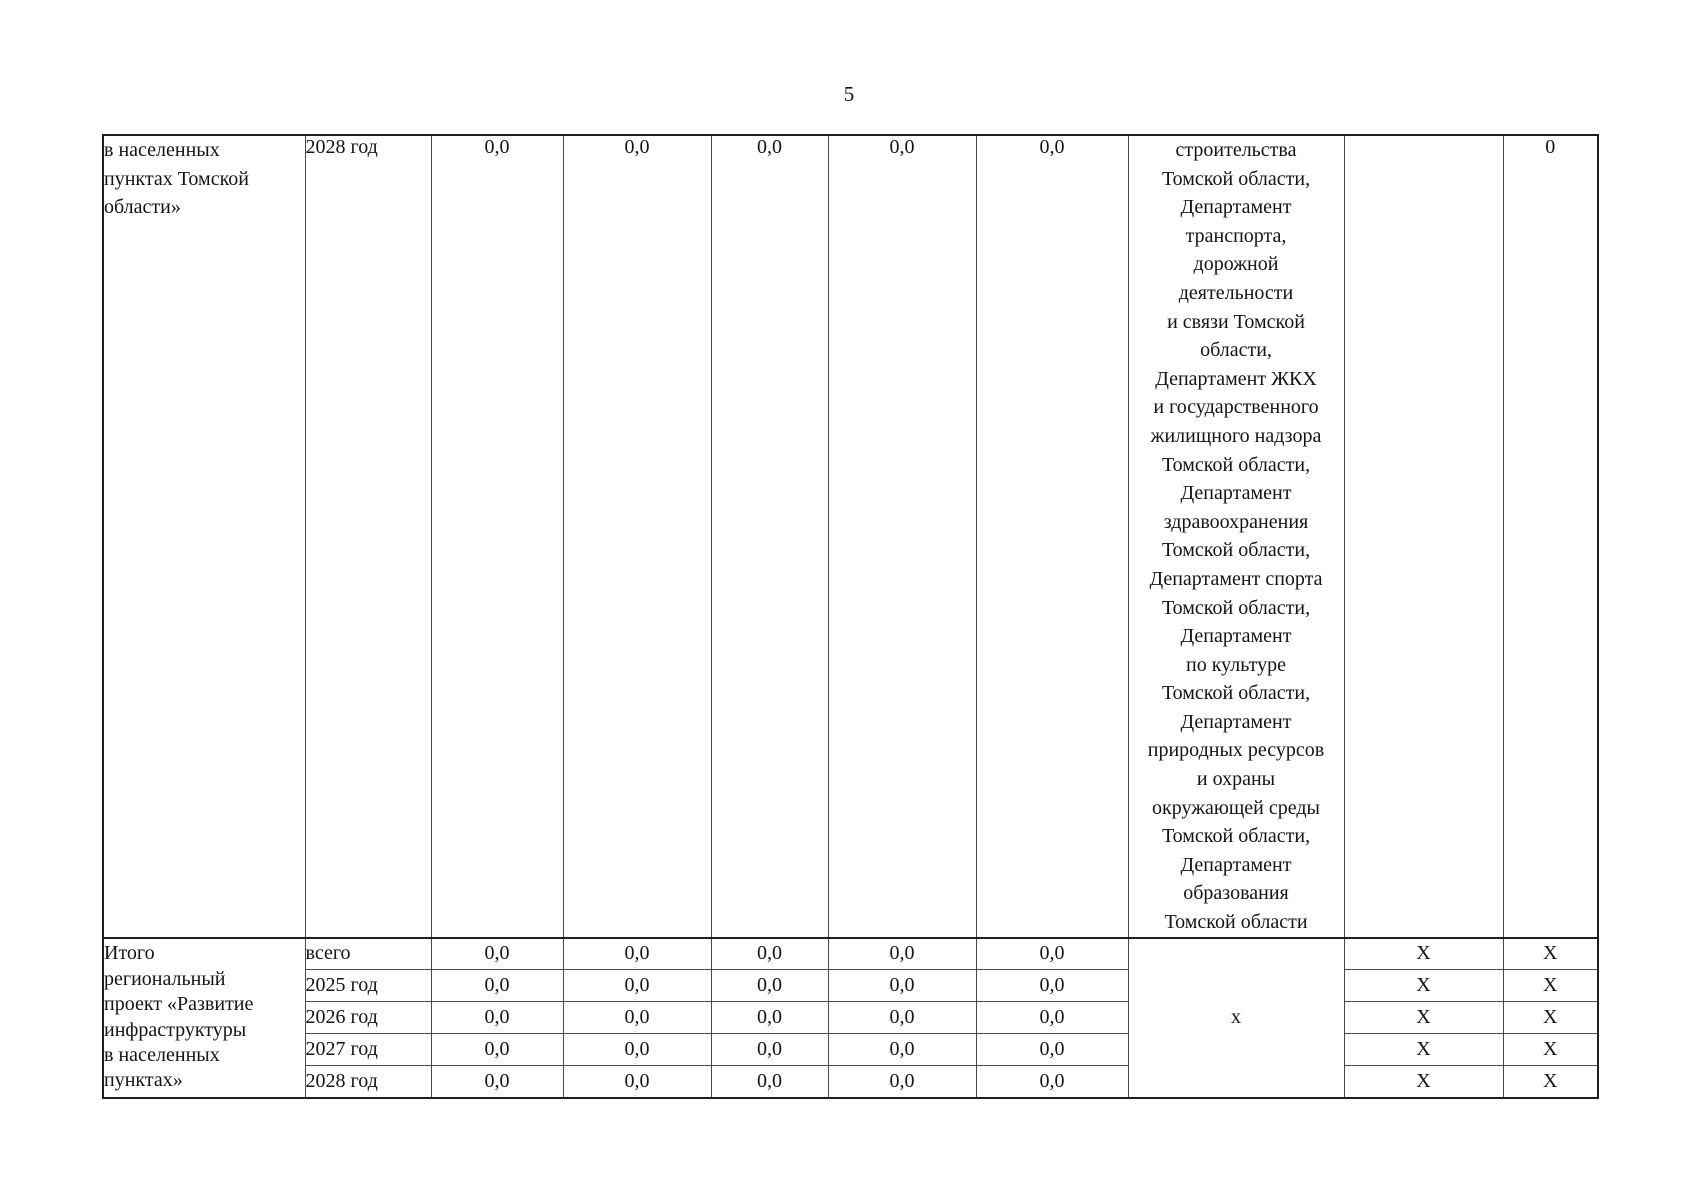 Image resolution: width=1698 pixels, height=1200 pixels. Describe the element at coordinates (368, 953) in the screenshot. I see `period-cell: всего` at that location.